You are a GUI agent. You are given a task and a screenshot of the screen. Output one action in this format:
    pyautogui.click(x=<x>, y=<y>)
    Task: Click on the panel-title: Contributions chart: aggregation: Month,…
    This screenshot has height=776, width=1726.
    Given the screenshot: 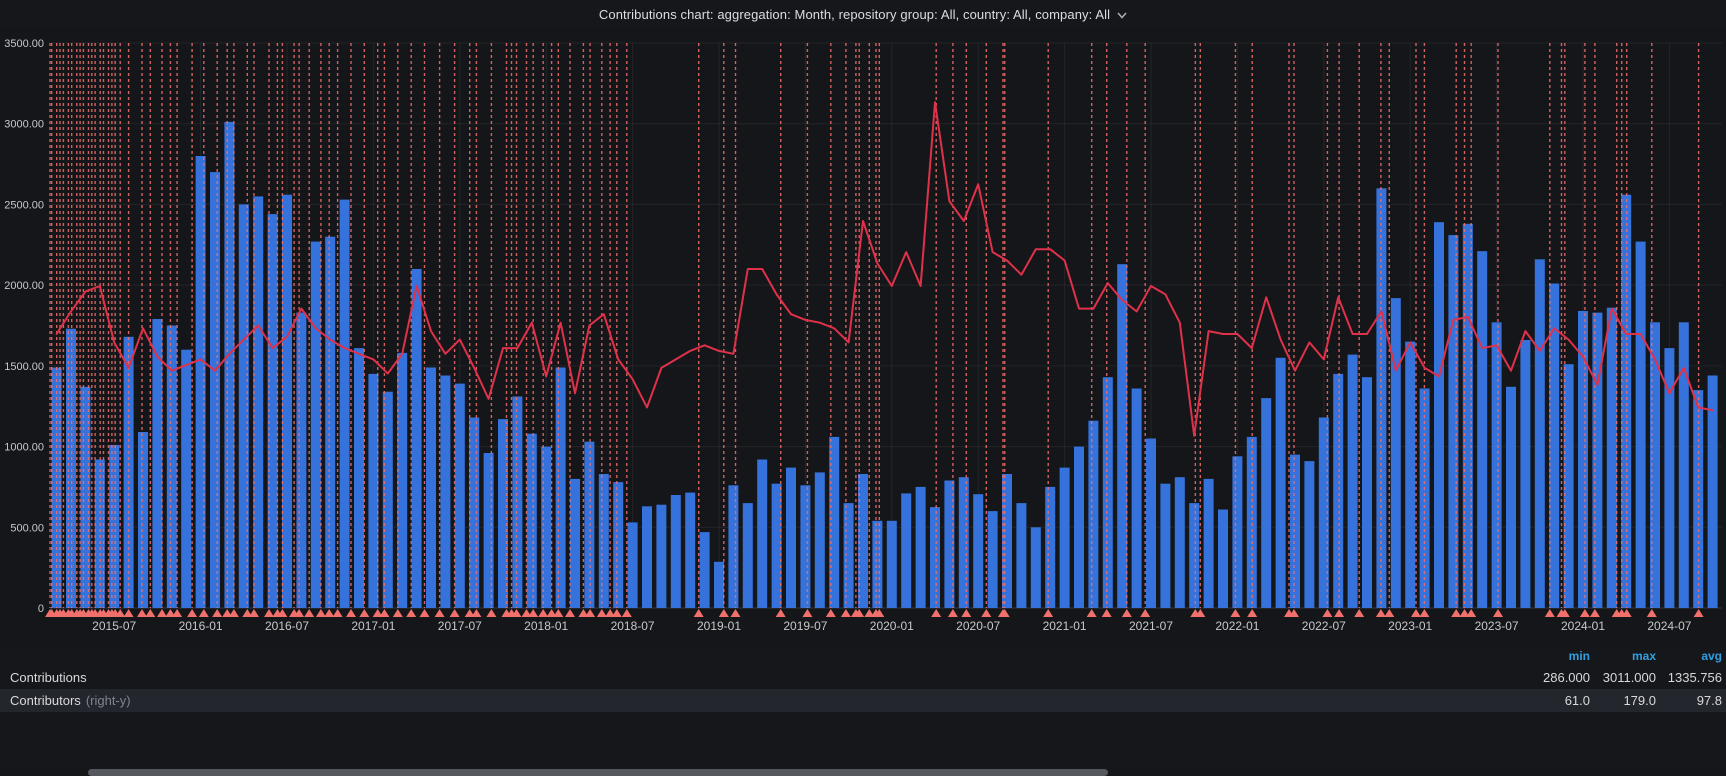 What is the action you would take?
    pyautogui.click(x=854, y=14)
    